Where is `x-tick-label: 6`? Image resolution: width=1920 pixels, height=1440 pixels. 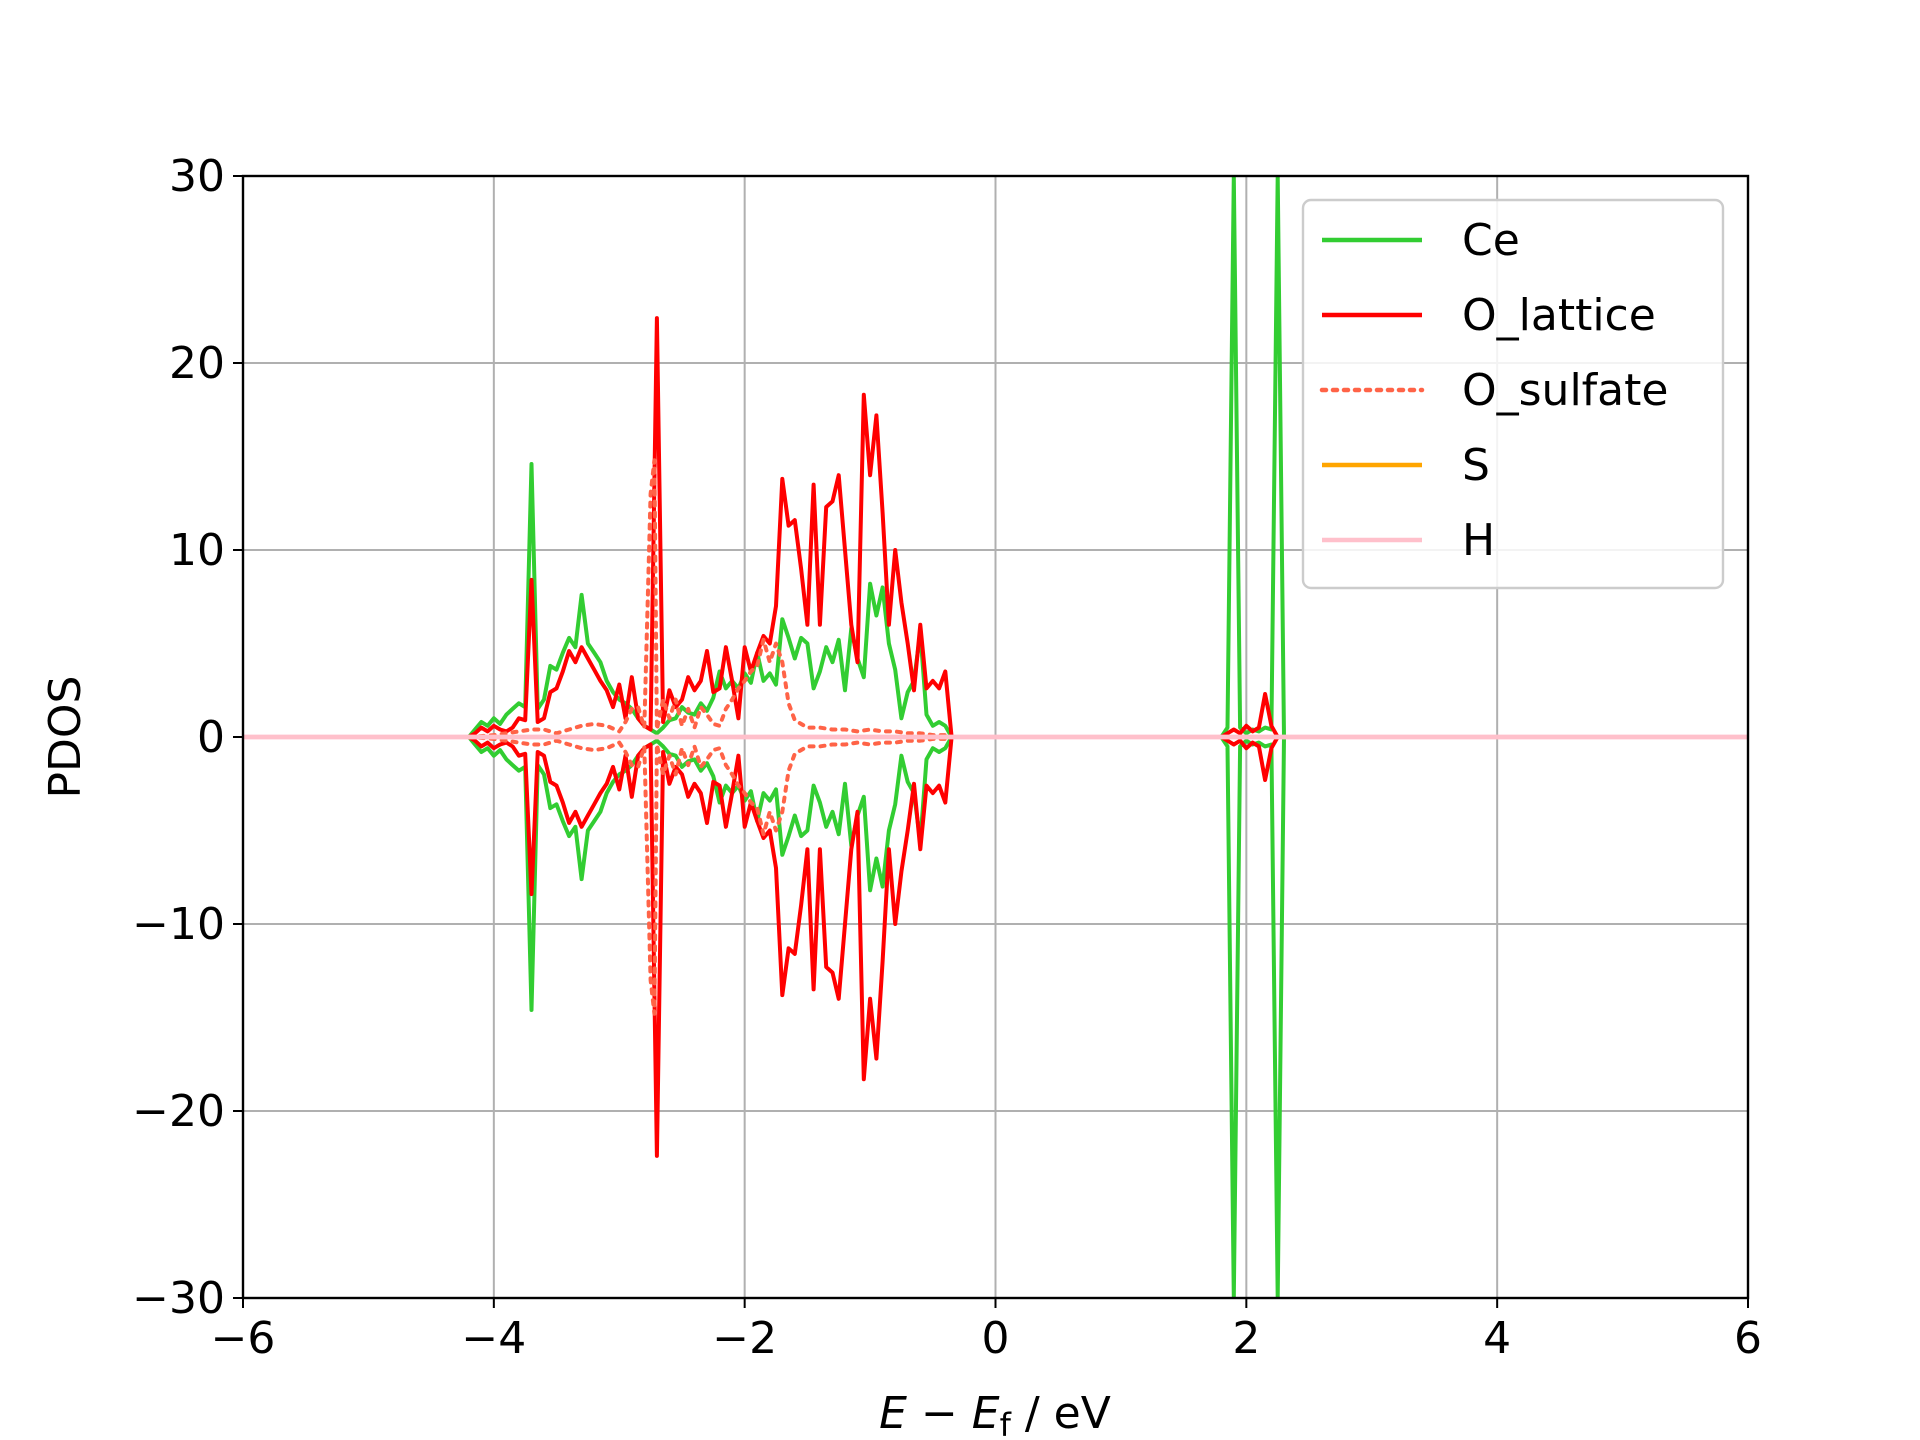
x-tick-label: 6 is located at coordinates (1748, 1338).